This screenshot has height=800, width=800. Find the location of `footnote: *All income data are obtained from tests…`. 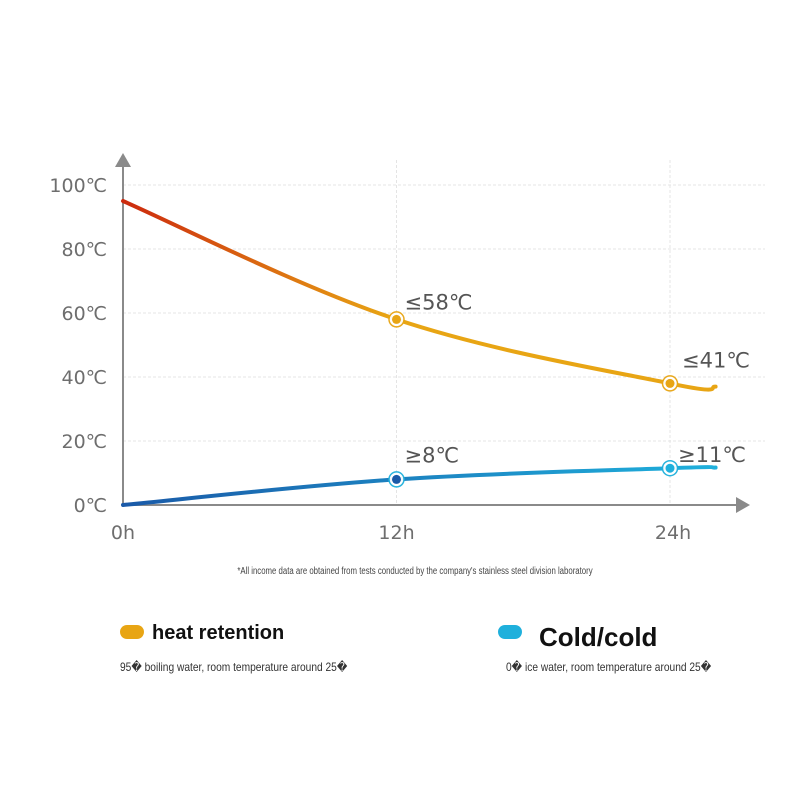

footnote: *All income data are obtained from tests… is located at coordinates (415, 571).